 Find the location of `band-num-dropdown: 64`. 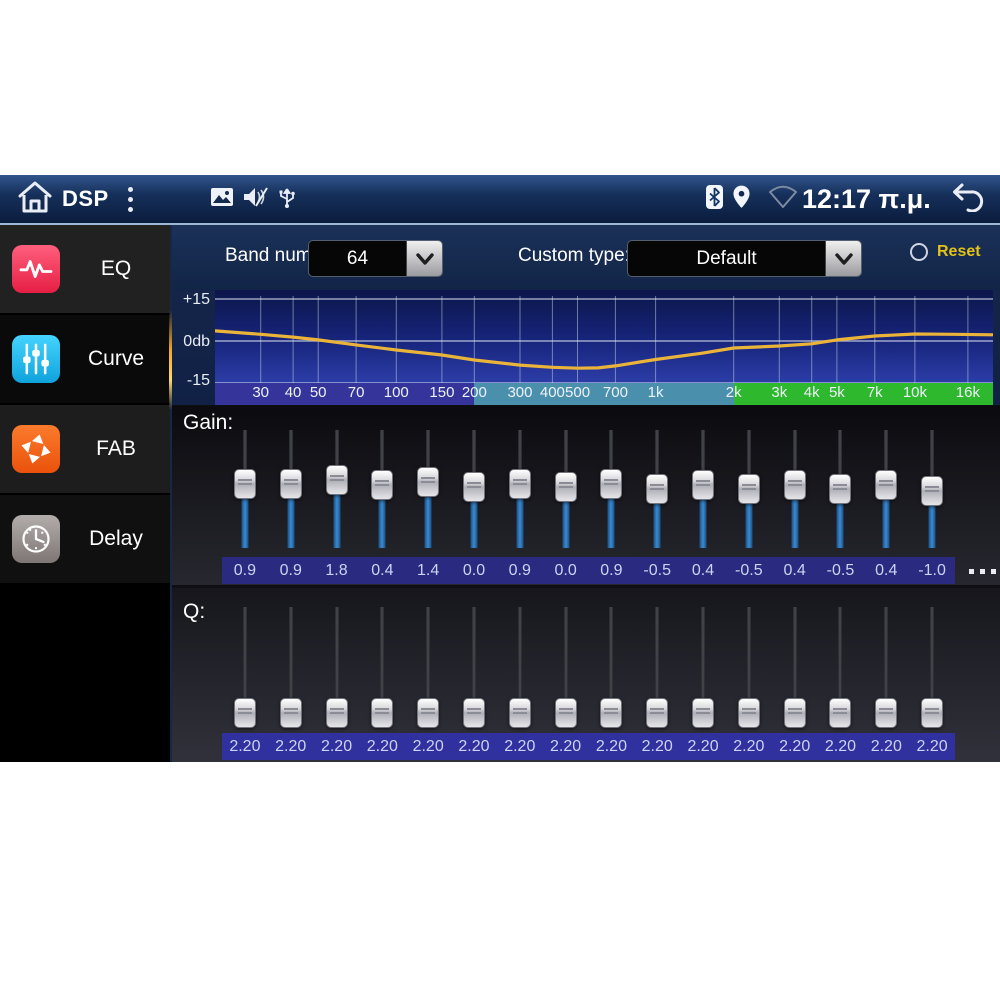

band-num-dropdown: 64 is located at coordinates (375, 258).